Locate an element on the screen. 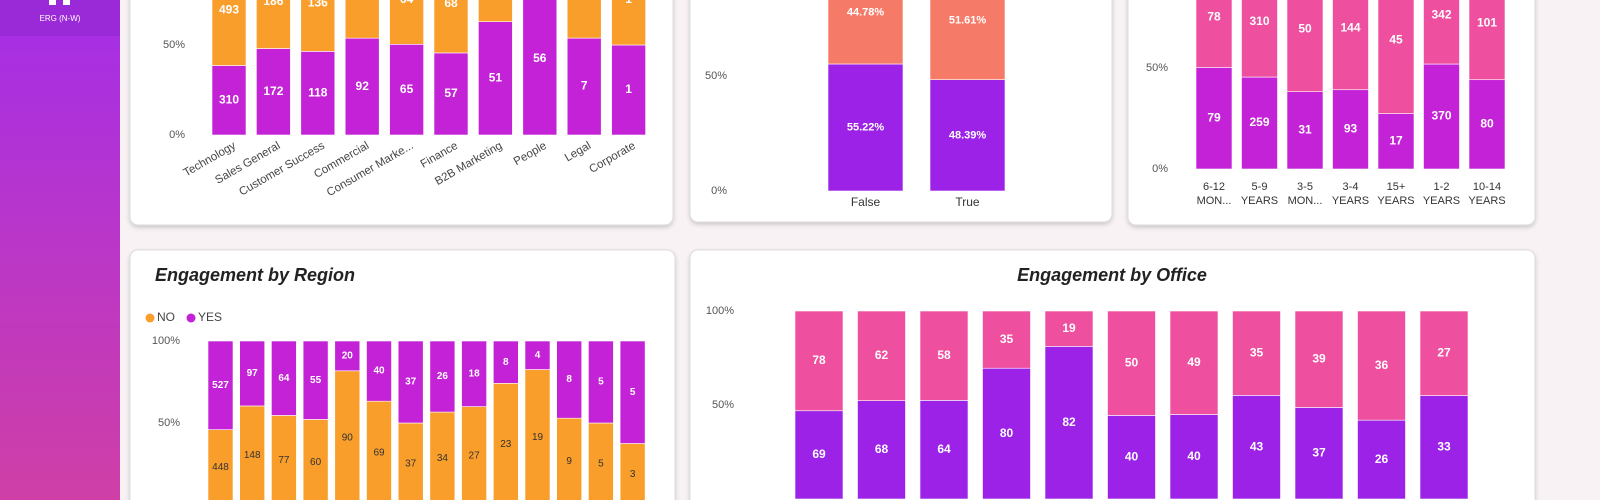  data-label: 69 is located at coordinates (819, 454).